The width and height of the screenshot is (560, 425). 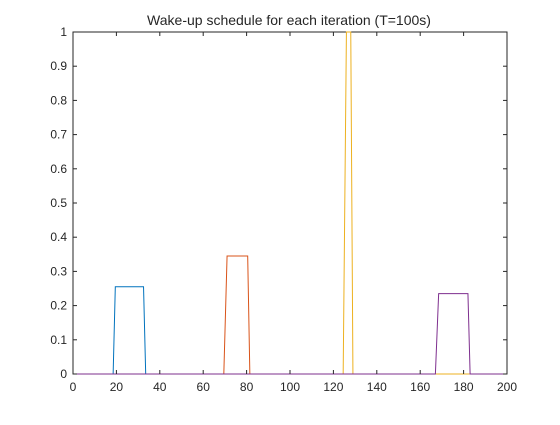 What do you see at coordinates (58, 135) in the screenshot?
I see `y-tick-label: 0.7` at bounding box center [58, 135].